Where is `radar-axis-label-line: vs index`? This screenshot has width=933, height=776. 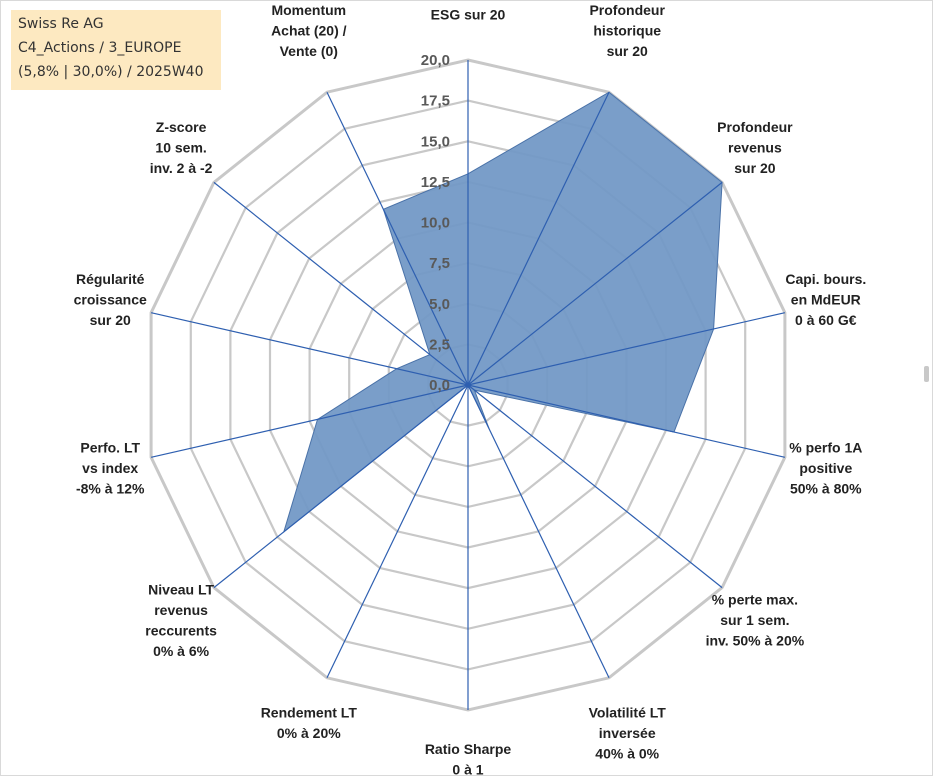 radar-axis-label-line: vs index is located at coordinates (110, 468).